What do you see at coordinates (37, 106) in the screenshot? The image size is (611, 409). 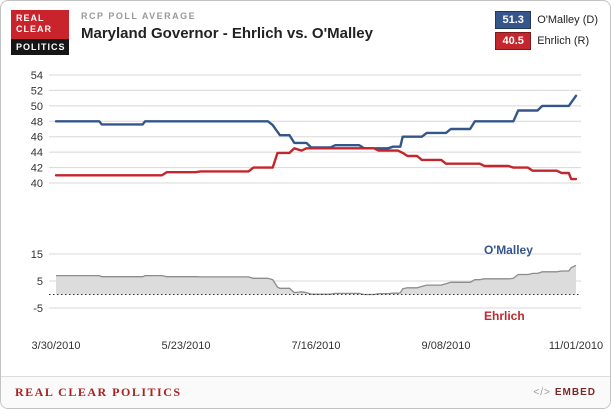 I see `y-tick-label: 50` at bounding box center [37, 106].